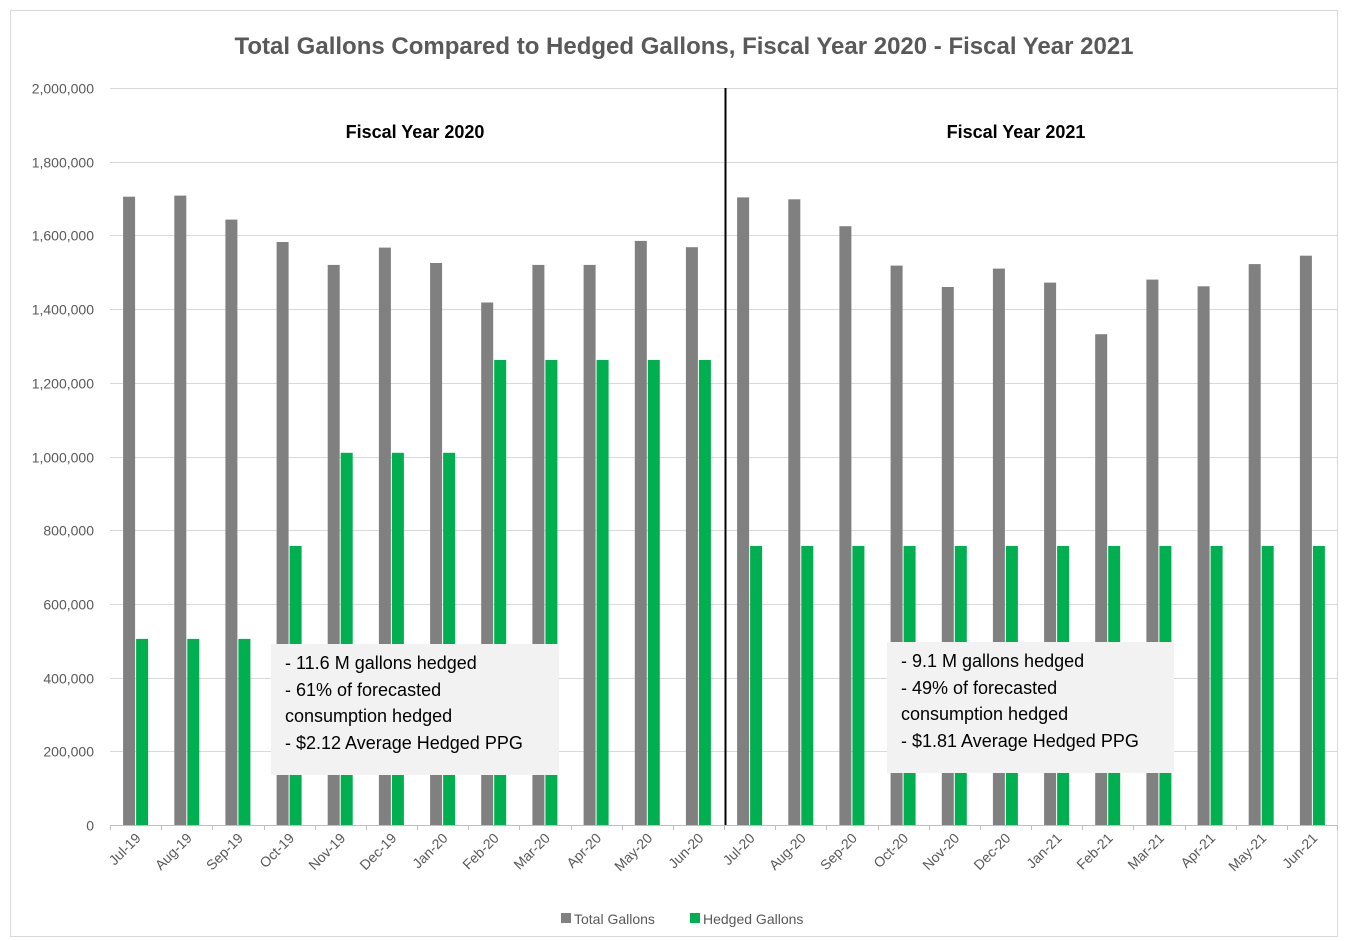 Image resolution: width=1348 pixels, height=941 pixels. What do you see at coordinates (124, 849) in the screenshot?
I see `x-tick-label: Jul-19` at bounding box center [124, 849].